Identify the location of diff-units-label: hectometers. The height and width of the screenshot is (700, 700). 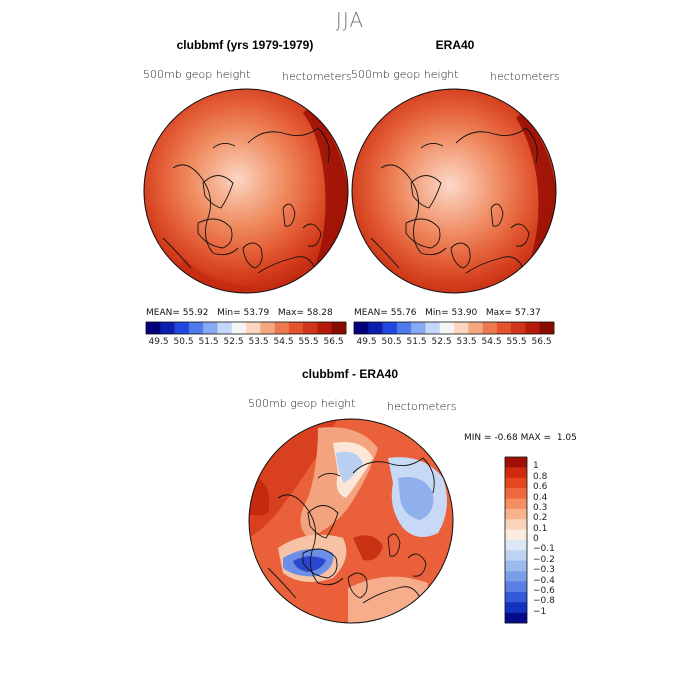
(422, 406).